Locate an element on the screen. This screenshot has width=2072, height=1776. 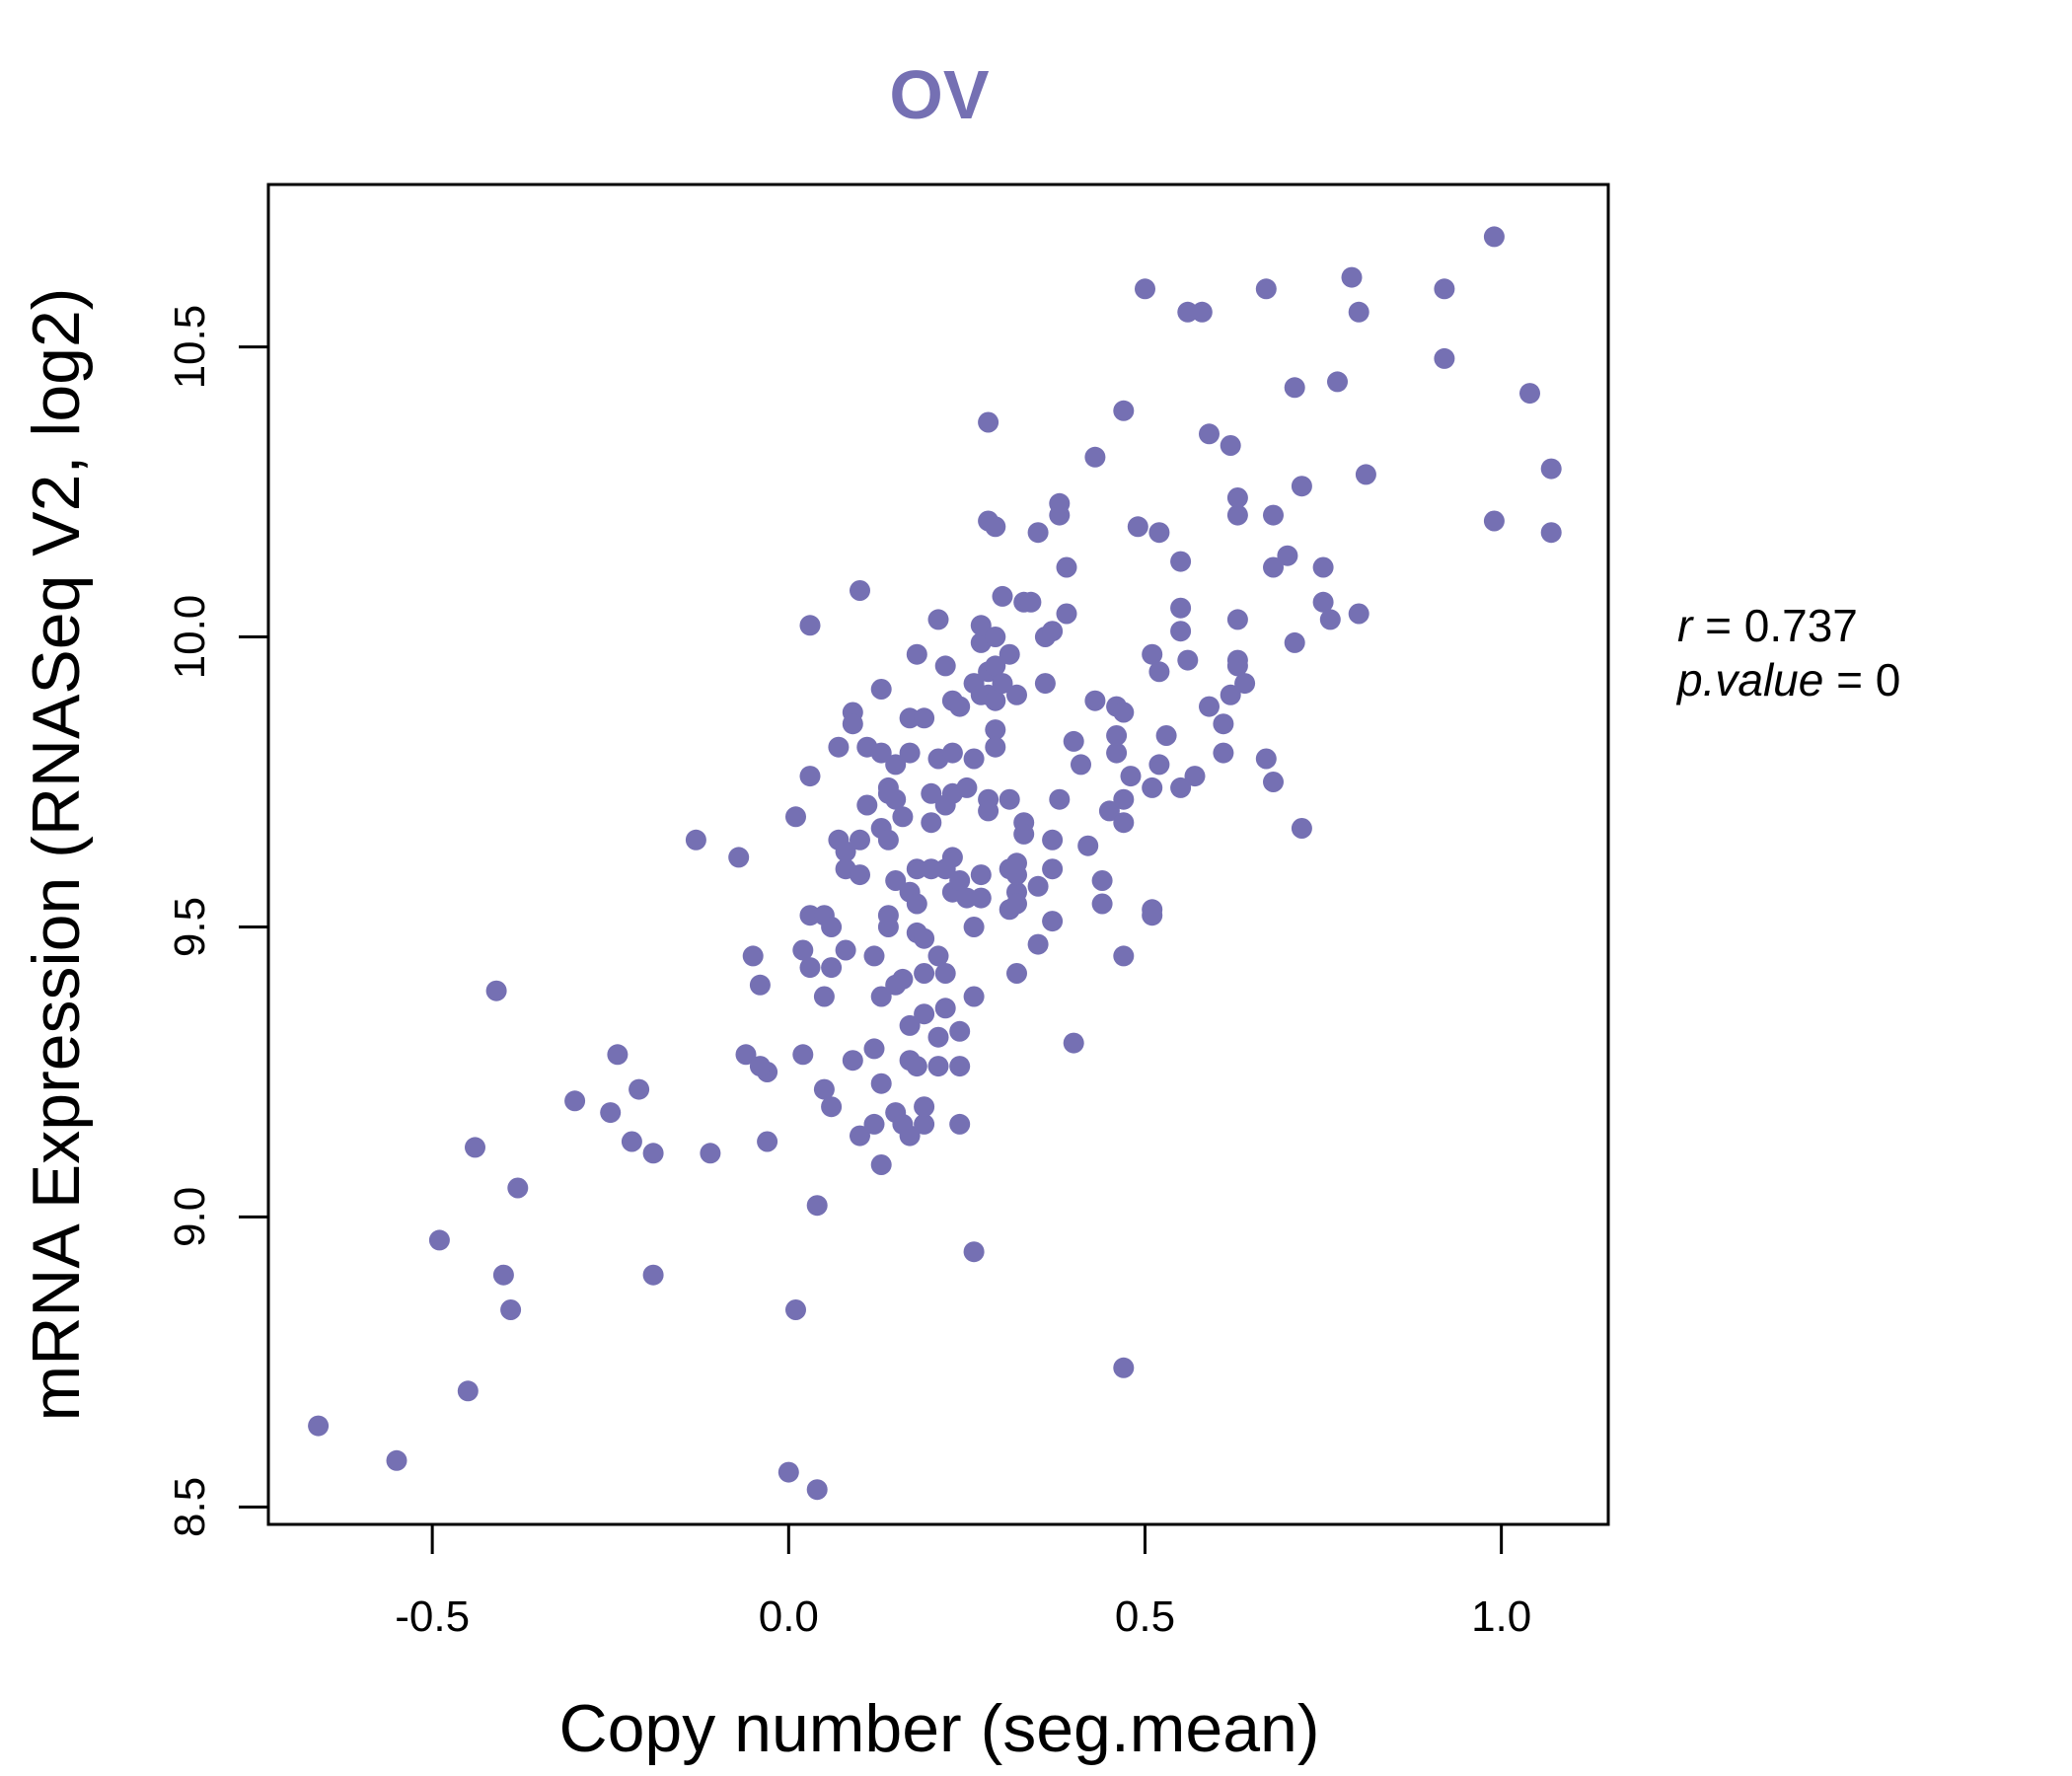
p-value: 0 is located at coordinates (1889, 680).